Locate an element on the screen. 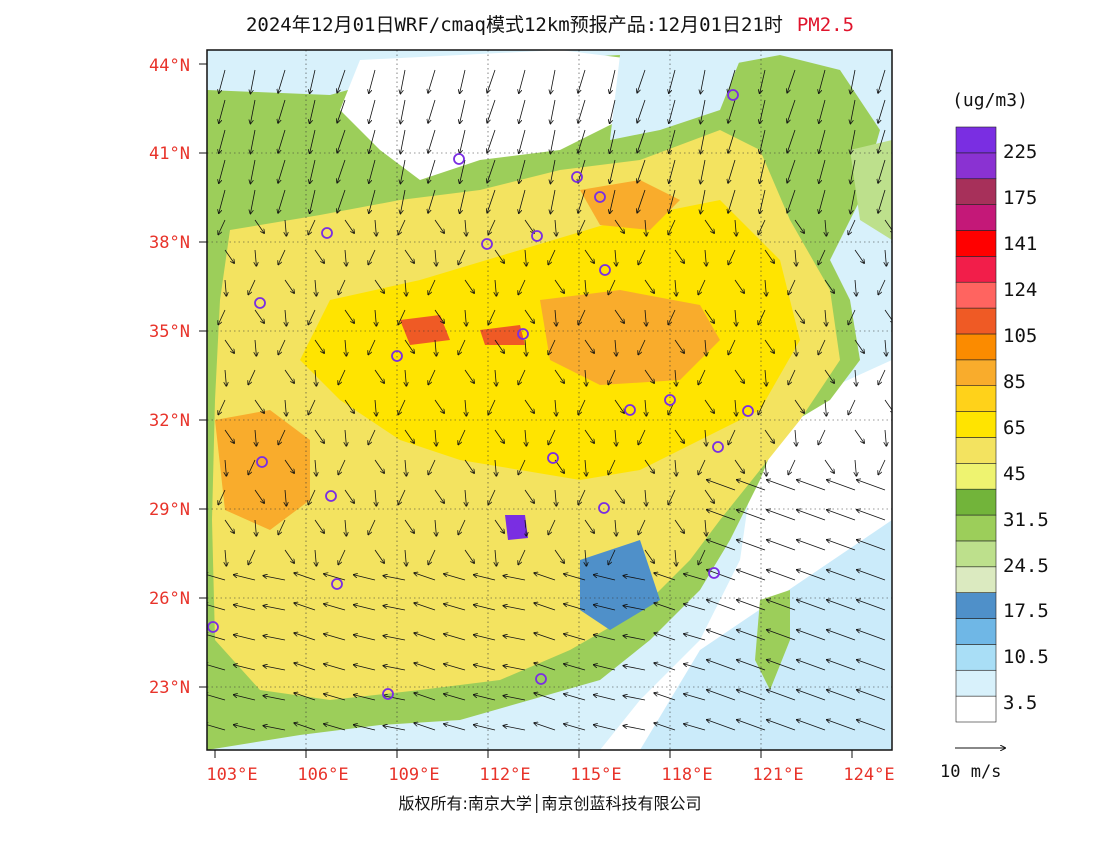 The image size is (1100, 850). lat-label-26: 26°N is located at coordinates (169, 599).